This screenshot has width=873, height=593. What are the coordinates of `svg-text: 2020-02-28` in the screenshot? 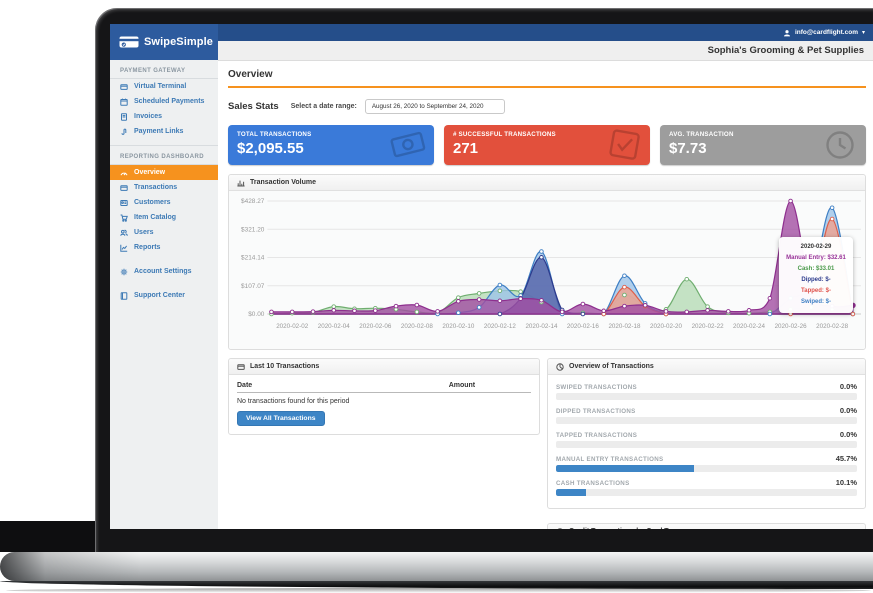 It's located at (832, 326).